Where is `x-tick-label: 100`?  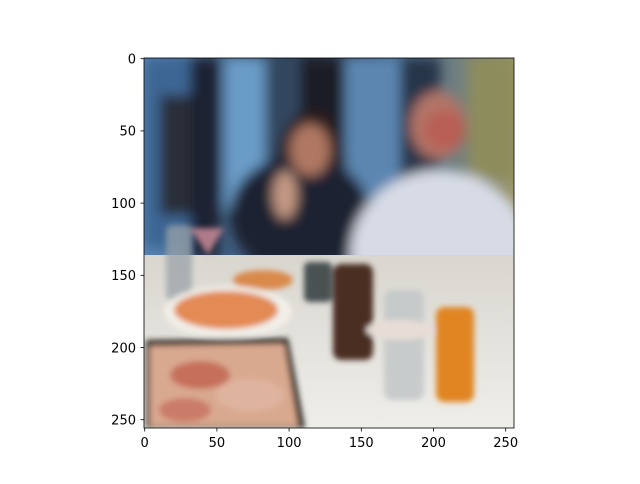 x-tick-label: 100 is located at coordinates (289, 443).